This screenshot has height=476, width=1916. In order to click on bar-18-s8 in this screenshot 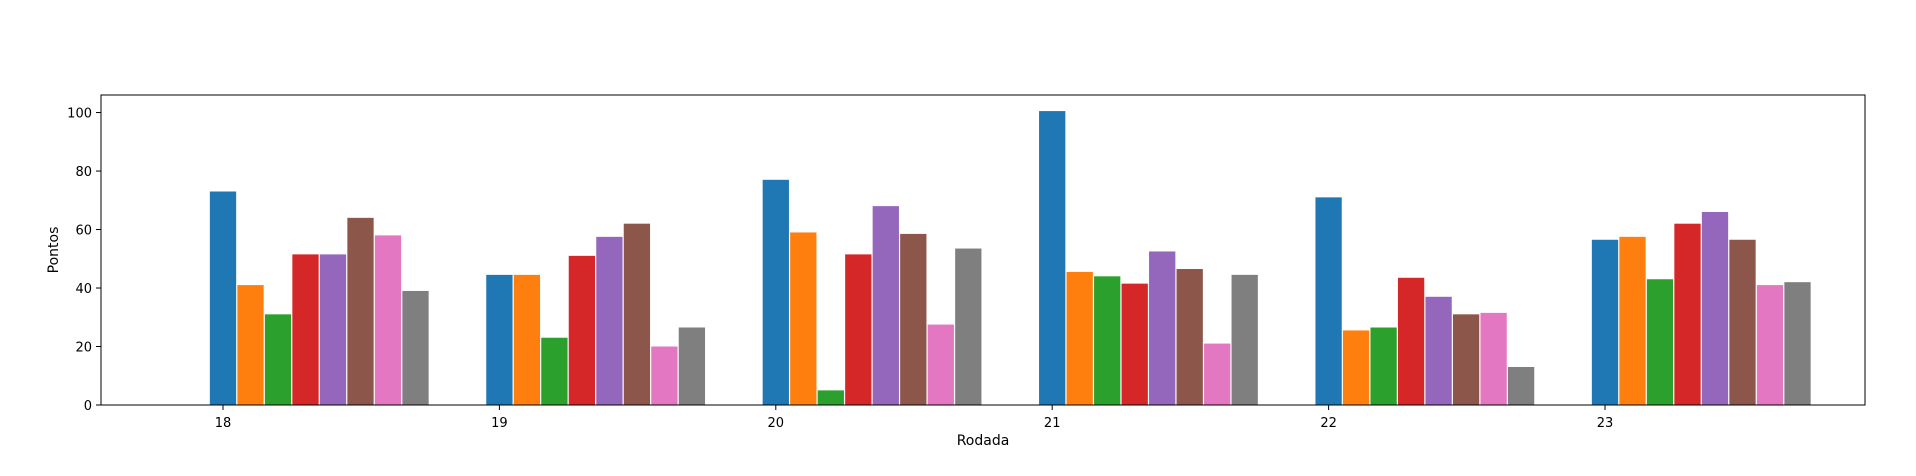, I will do `click(415, 347)`.